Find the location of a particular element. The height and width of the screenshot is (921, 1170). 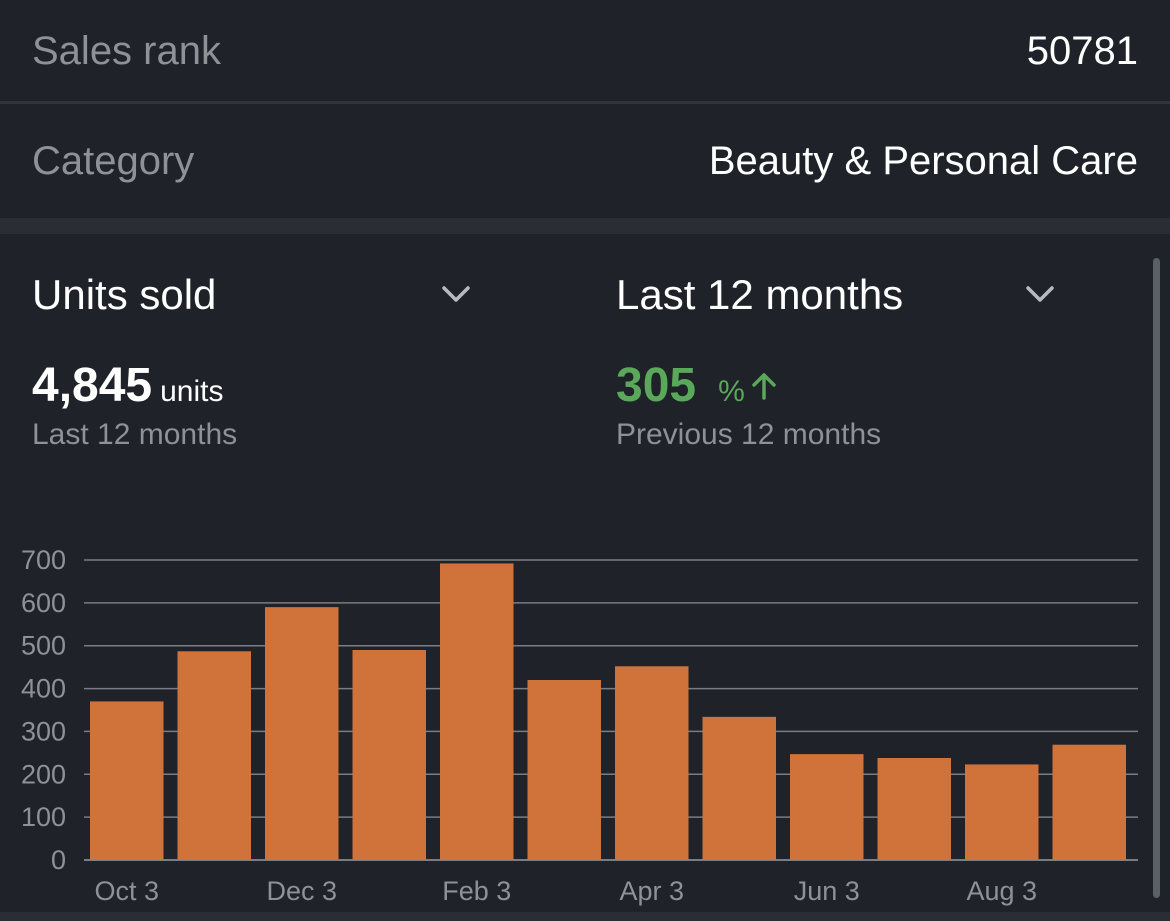

sales-rank-row: Sales rank 50781 is located at coordinates (585, 51).